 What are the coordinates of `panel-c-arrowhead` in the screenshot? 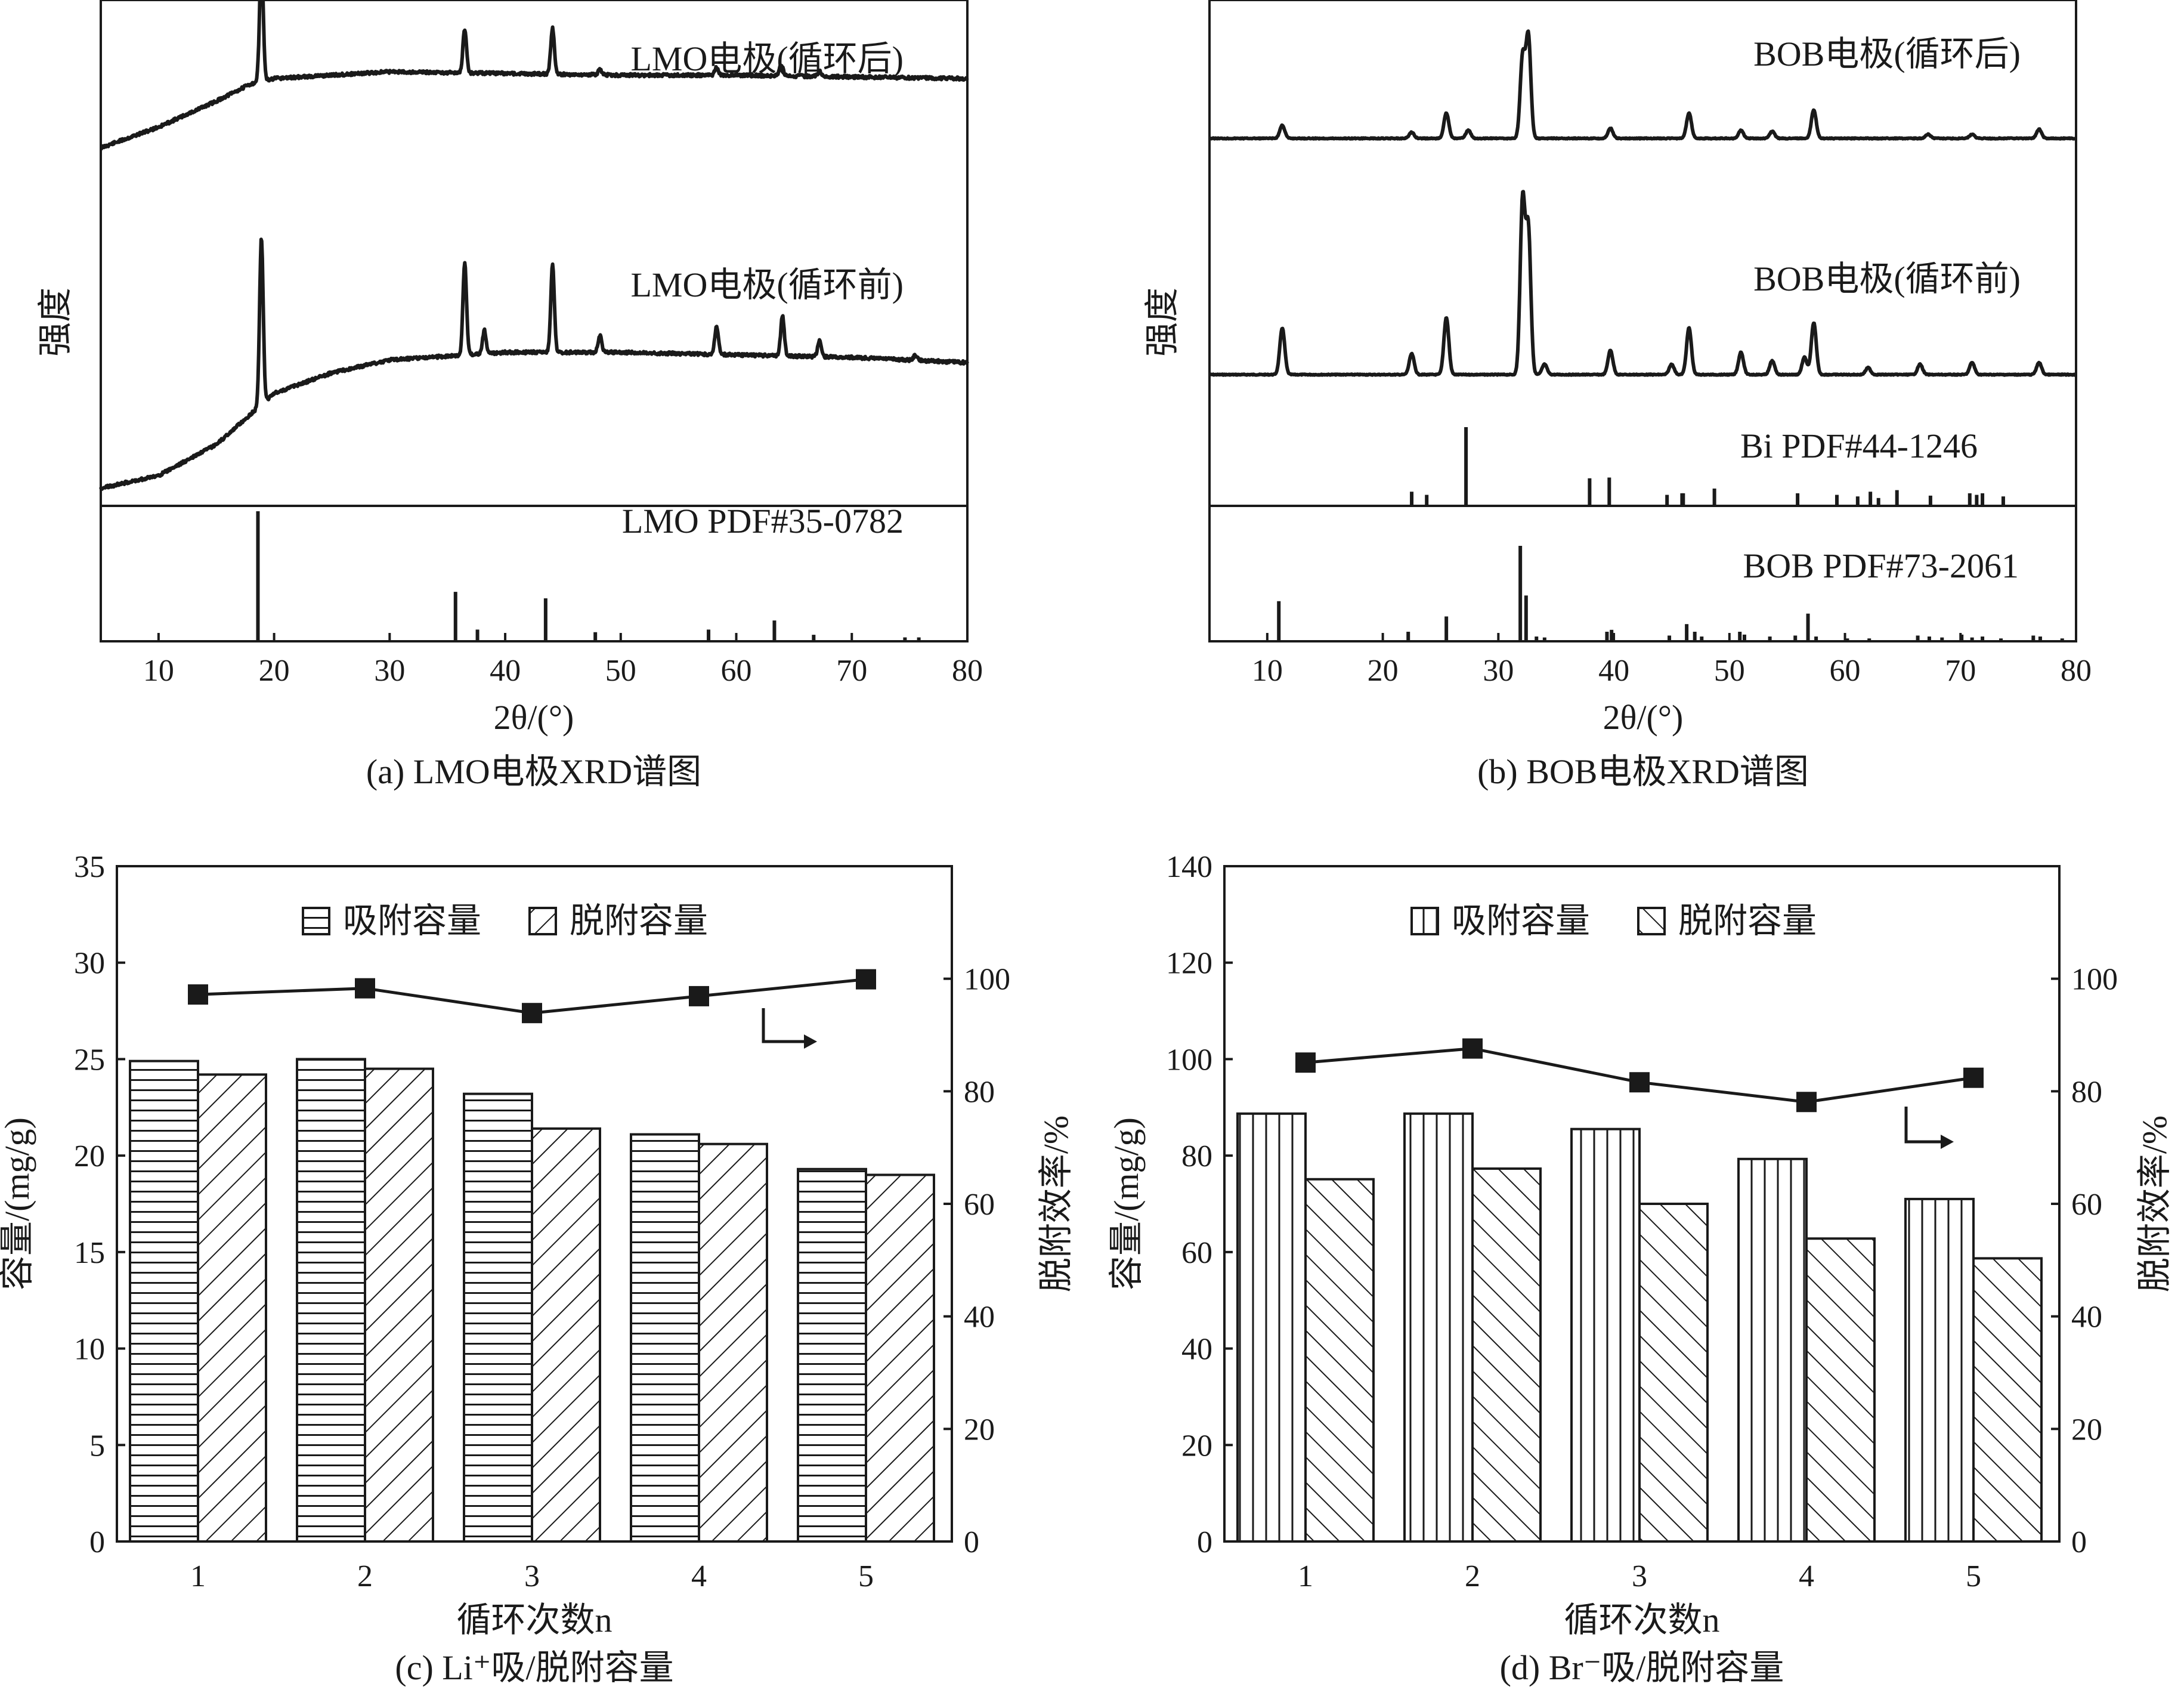 It's located at (810, 1041).